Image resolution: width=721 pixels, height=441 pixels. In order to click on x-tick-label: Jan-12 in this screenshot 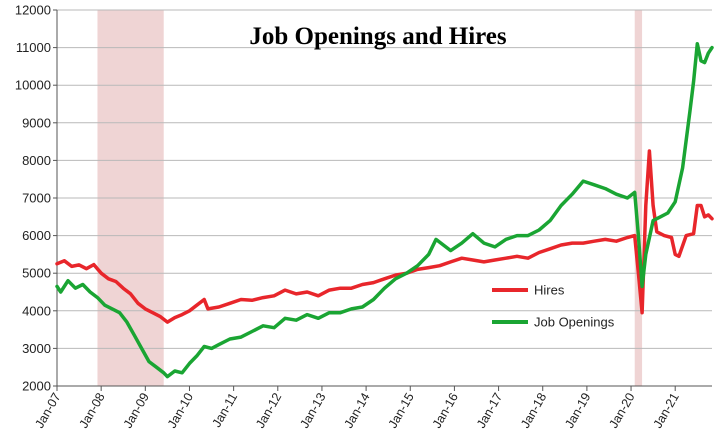, I will do `click(268, 410)`.